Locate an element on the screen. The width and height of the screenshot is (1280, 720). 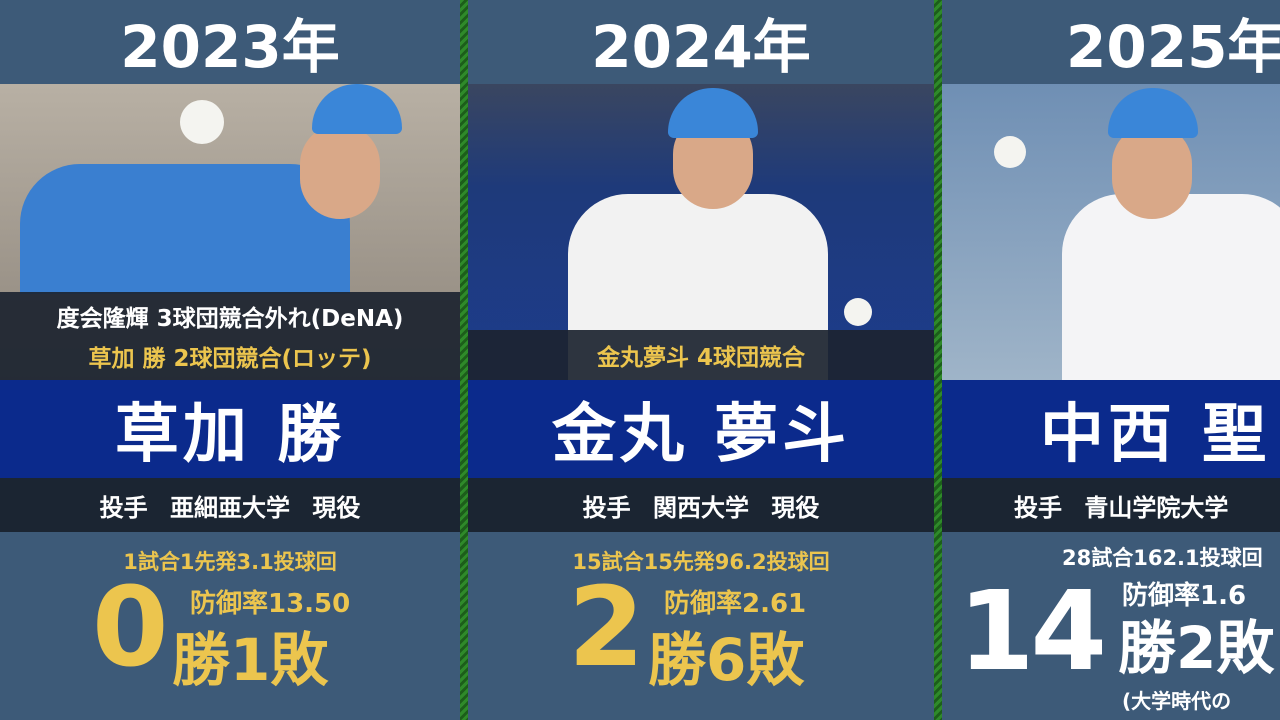
player-info: 投手 関西大学 現役 is located at coordinates (701, 505).